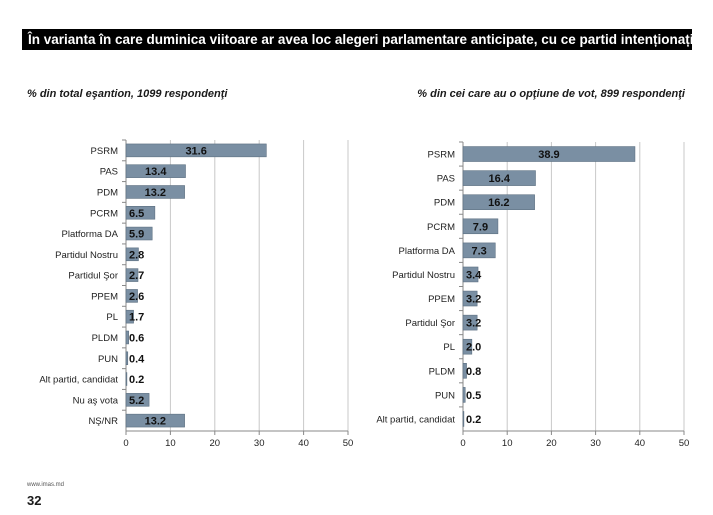 This screenshot has height=515, width=713. What do you see at coordinates (551, 443) in the screenshot?
I see `right-tick-label: 20` at bounding box center [551, 443].